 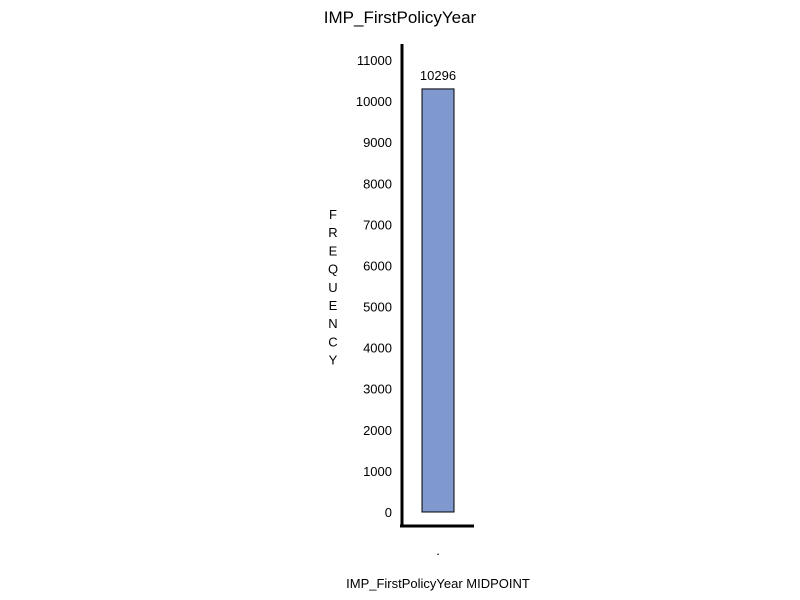 What do you see at coordinates (333, 214) in the screenshot?
I see `y-axis-label-letter: F` at bounding box center [333, 214].